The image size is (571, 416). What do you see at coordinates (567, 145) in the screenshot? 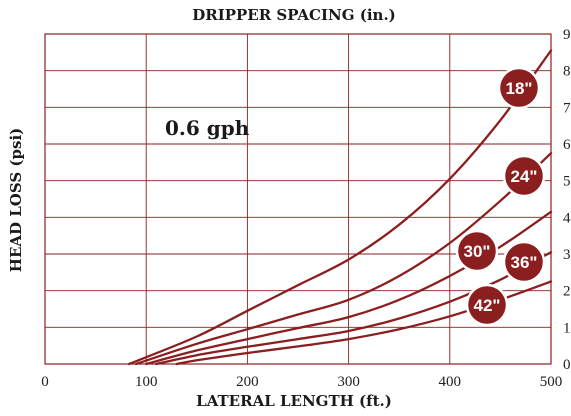
I see `y-tick-label: 6` at bounding box center [567, 145].